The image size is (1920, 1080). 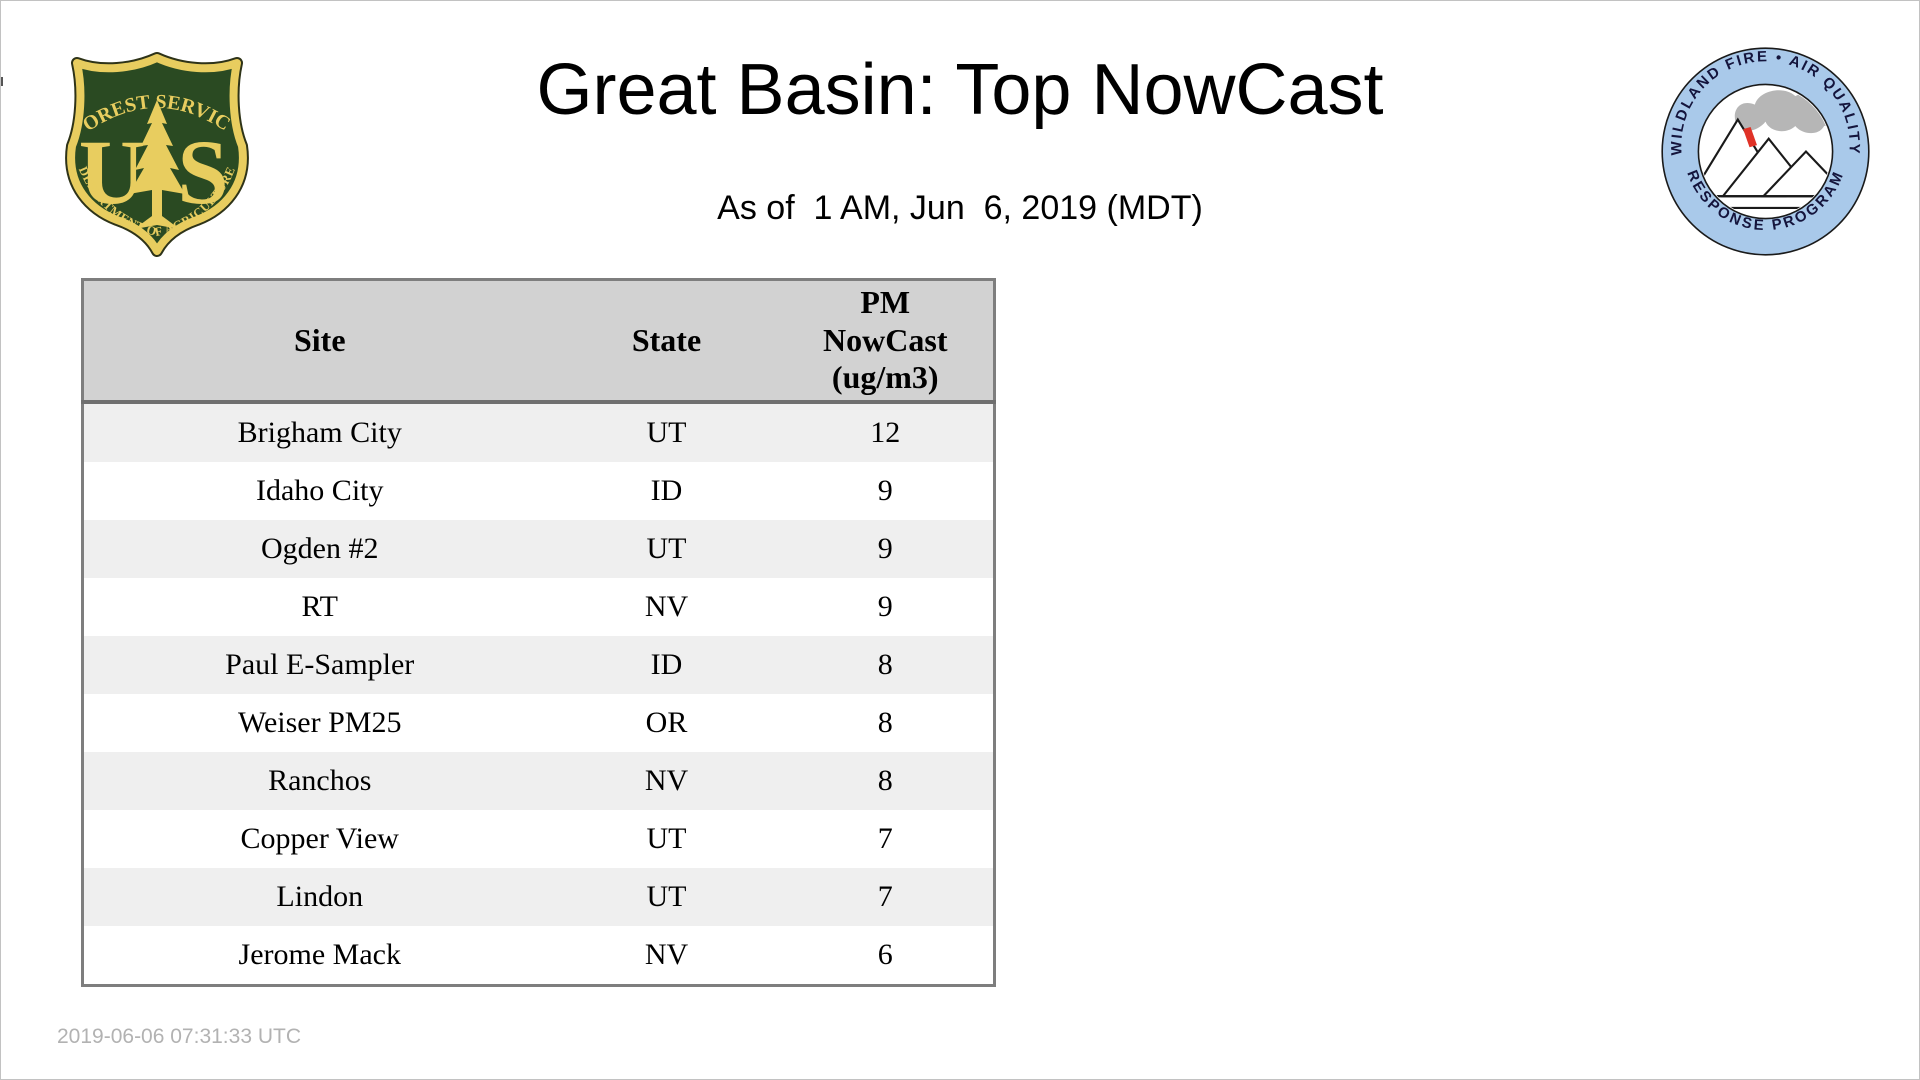 I want to click on footer-timestamp: 2019-06-06 07:31:33 UTC, so click(x=179, y=1036).